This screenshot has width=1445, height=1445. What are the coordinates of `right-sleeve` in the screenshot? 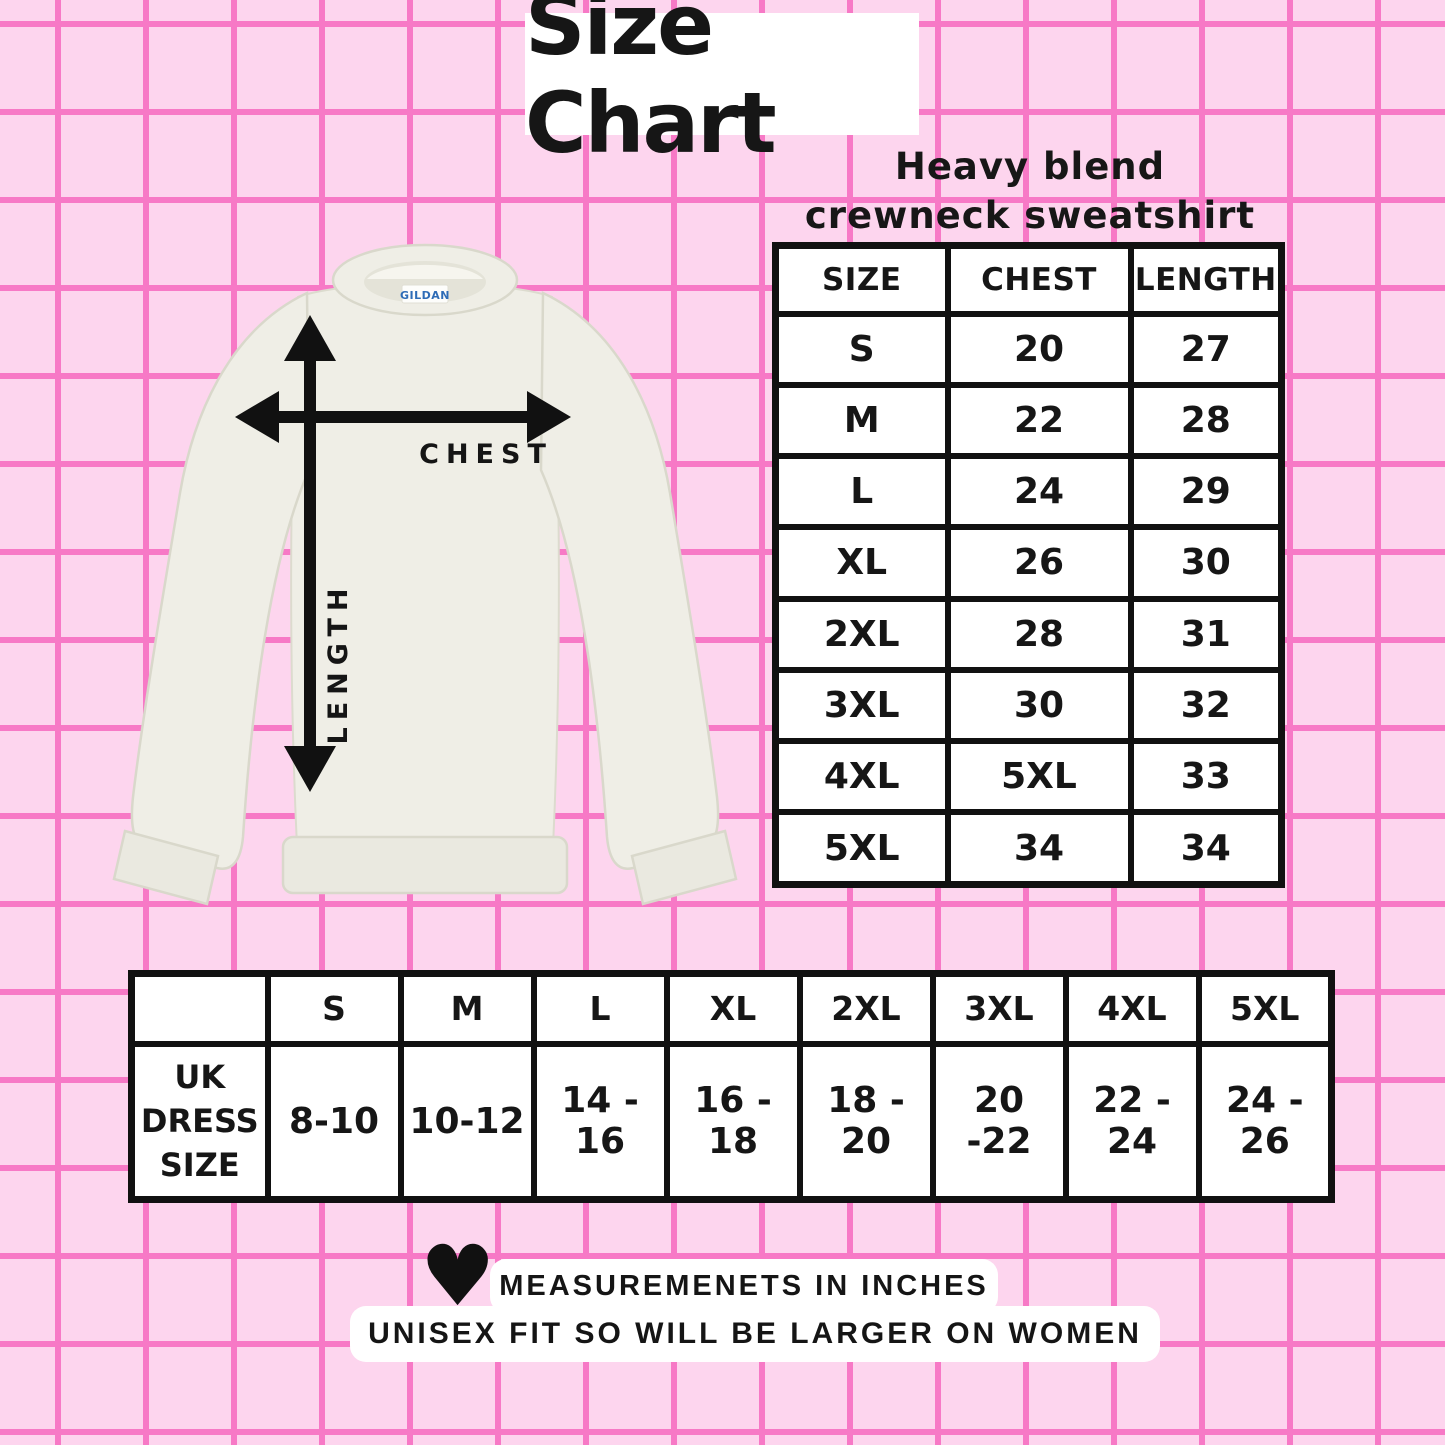 It's located at (638, 598).